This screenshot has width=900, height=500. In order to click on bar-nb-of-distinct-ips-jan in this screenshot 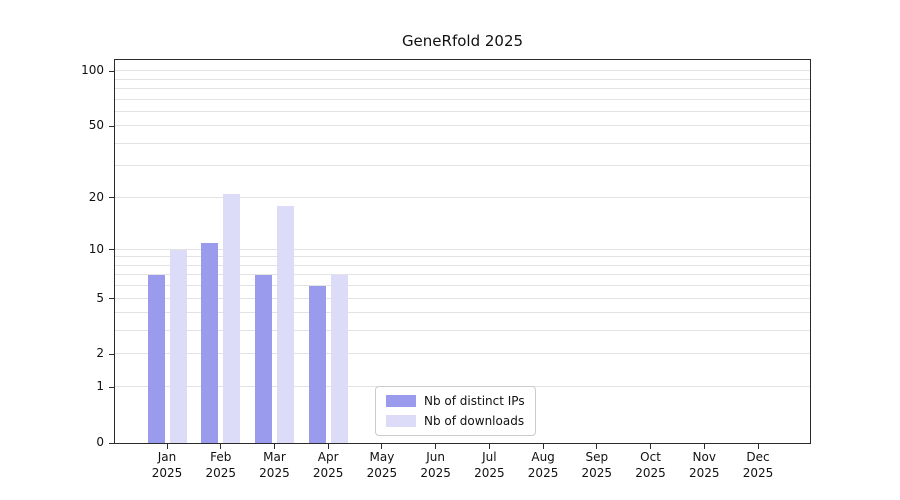, I will do `click(156, 359)`.